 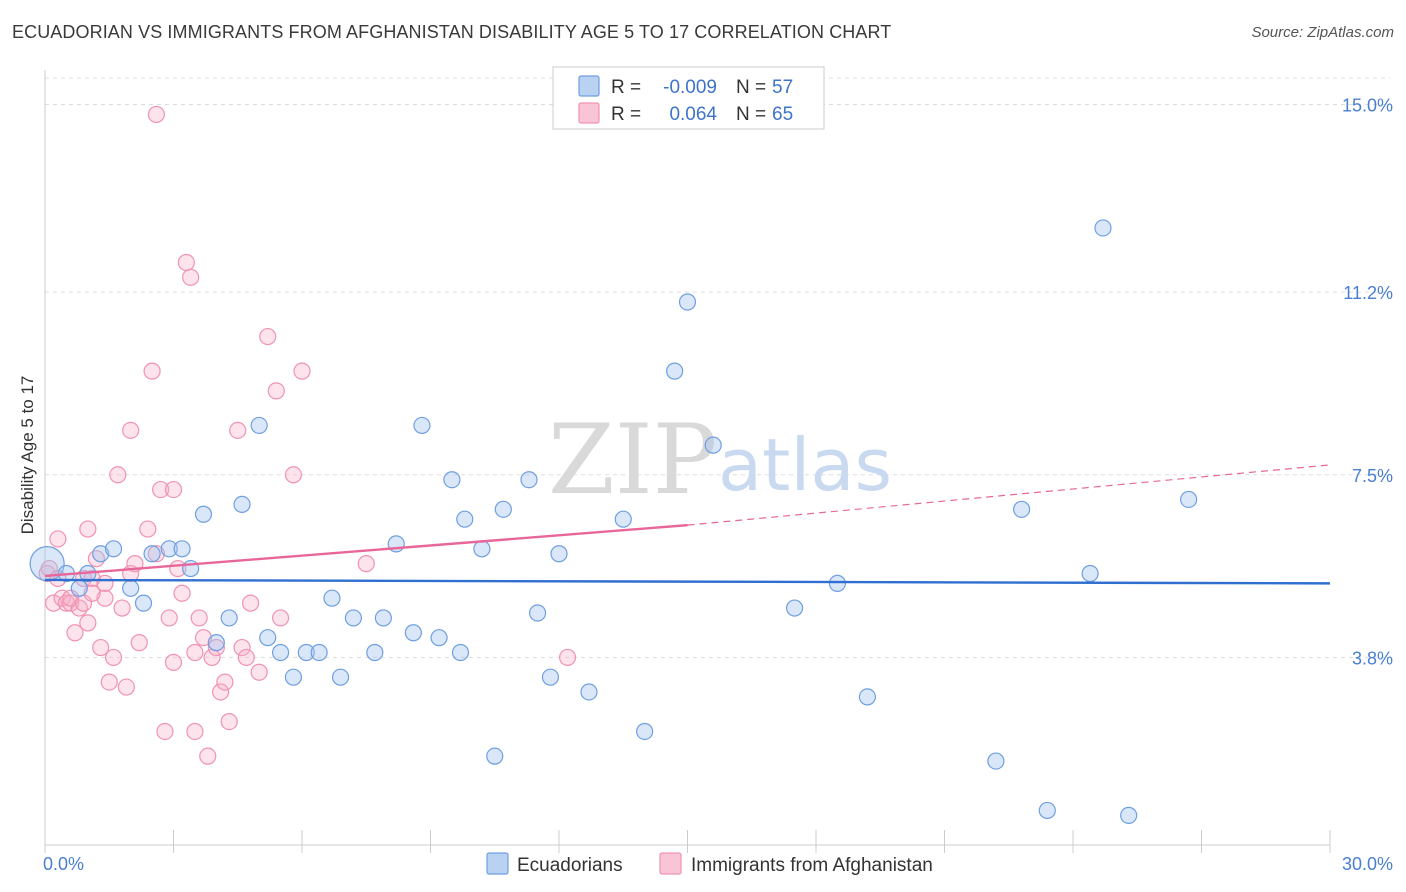 I want to click on bottom-legend: Ecuadorians Immigrants from Afghanistan, so click(x=709, y=864).